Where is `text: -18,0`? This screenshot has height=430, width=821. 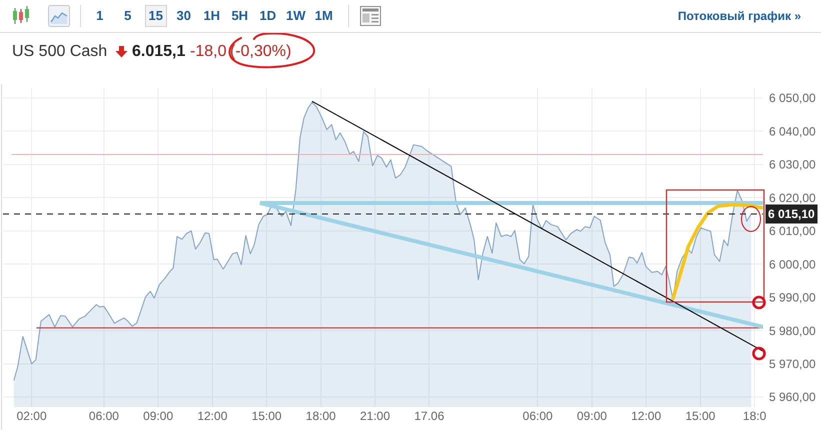
text: -18,0 is located at coordinates (208, 51).